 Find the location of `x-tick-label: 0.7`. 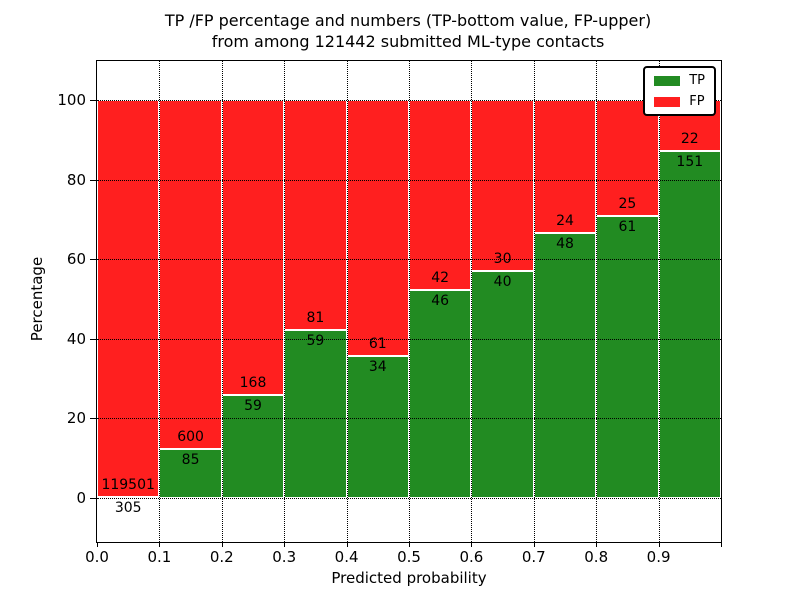

x-tick-label: 0.7 is located at coordinates (533, 557).